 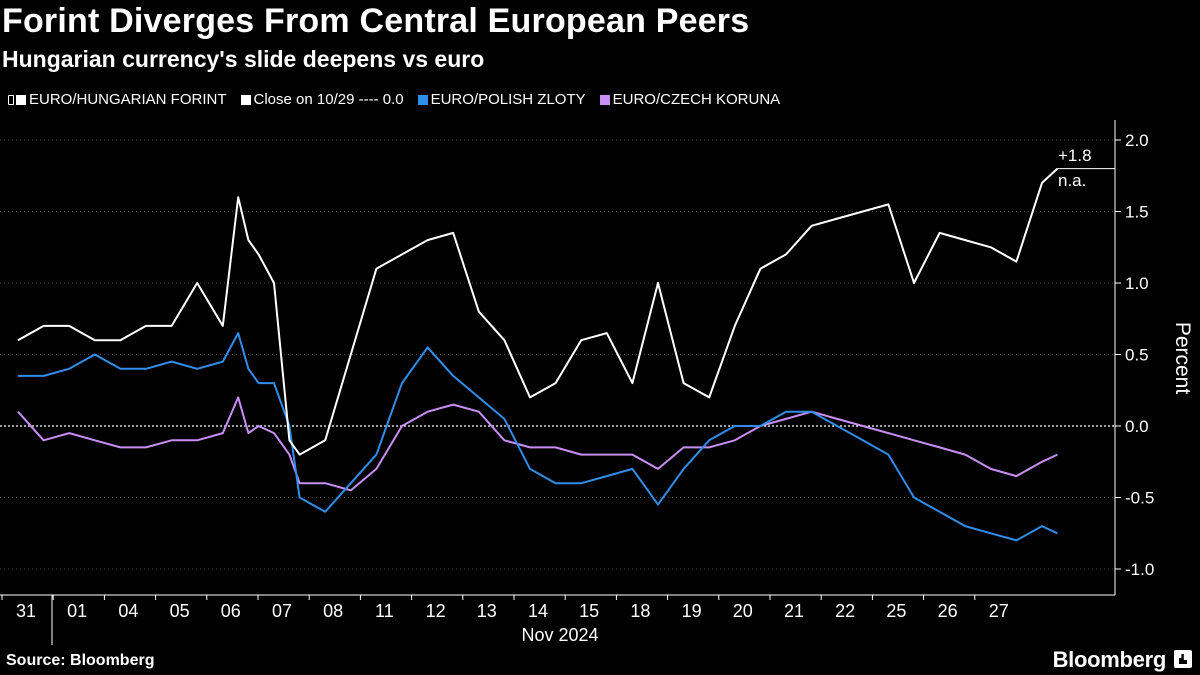 What do you see at coordinates (333, 611) in the screenshot?
I see `x-tick-label: 08` at bounding box center [333, 611].